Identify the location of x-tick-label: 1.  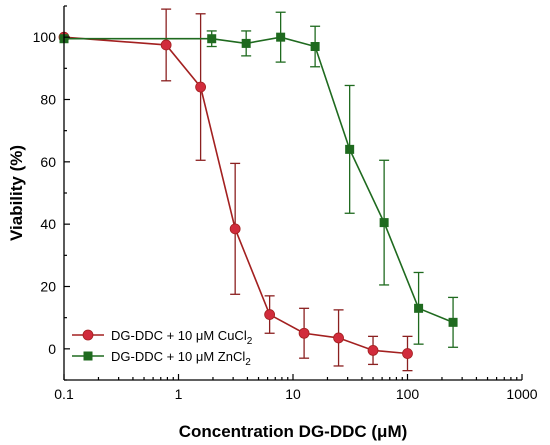
(179, 394).